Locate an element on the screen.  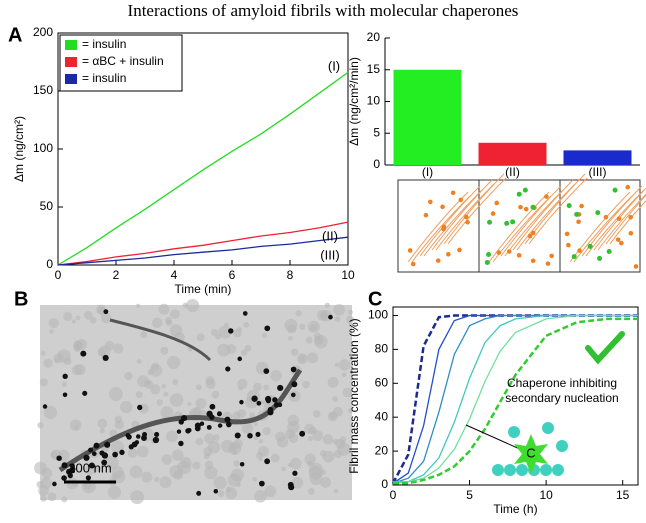
y-tick-label: 15 is located at coordinates (374, 69).